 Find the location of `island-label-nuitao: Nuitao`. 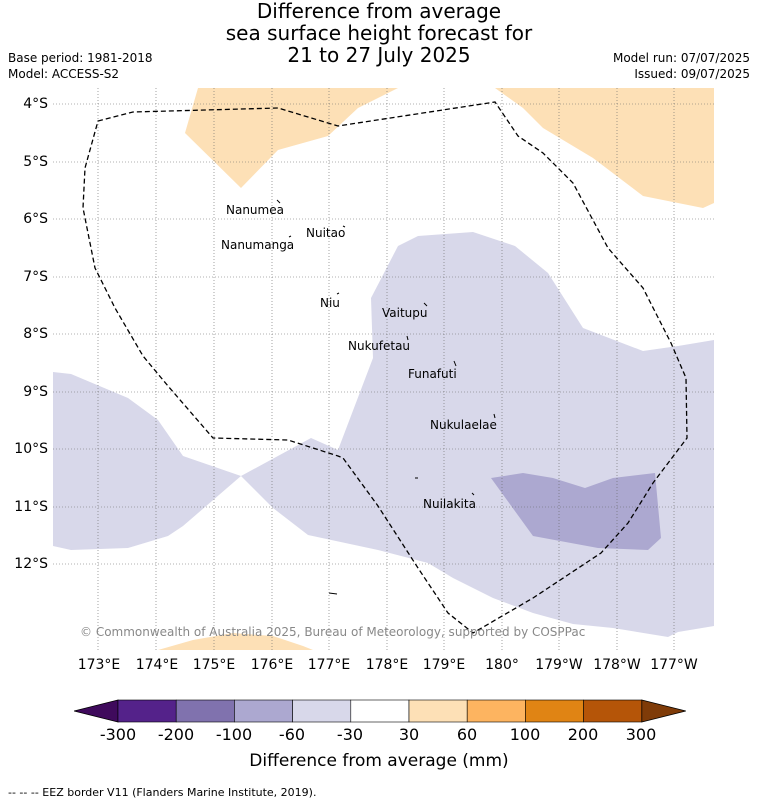

island-label-nuitao: Nuitao is located at coordinates (326, 233).